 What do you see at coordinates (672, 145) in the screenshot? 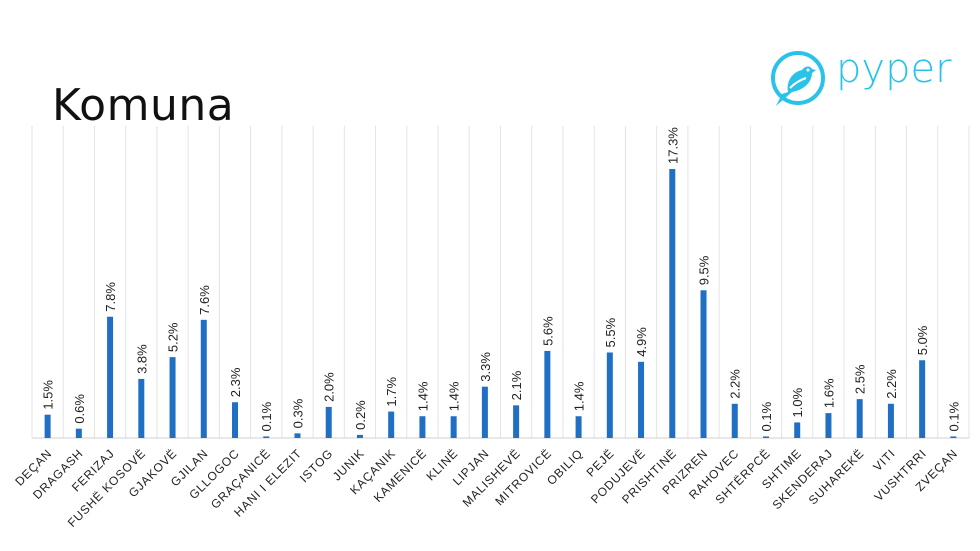
I see `data-label: 17.3%` at bounding box center [672, 145].